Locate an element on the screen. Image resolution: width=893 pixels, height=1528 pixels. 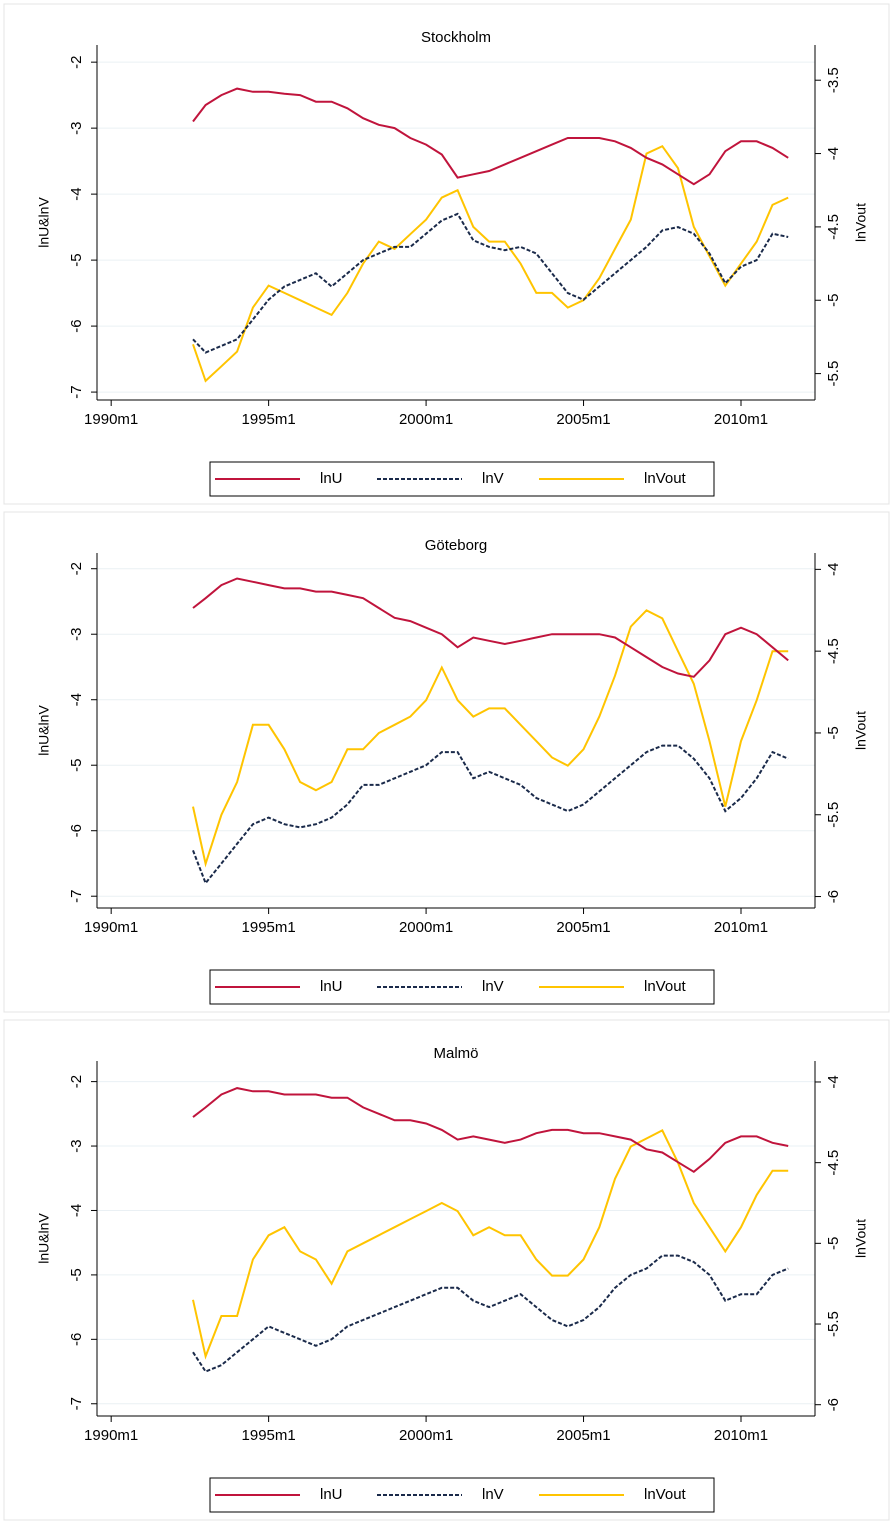
chart-title: Malmö is located at coordinates (455, 1053).